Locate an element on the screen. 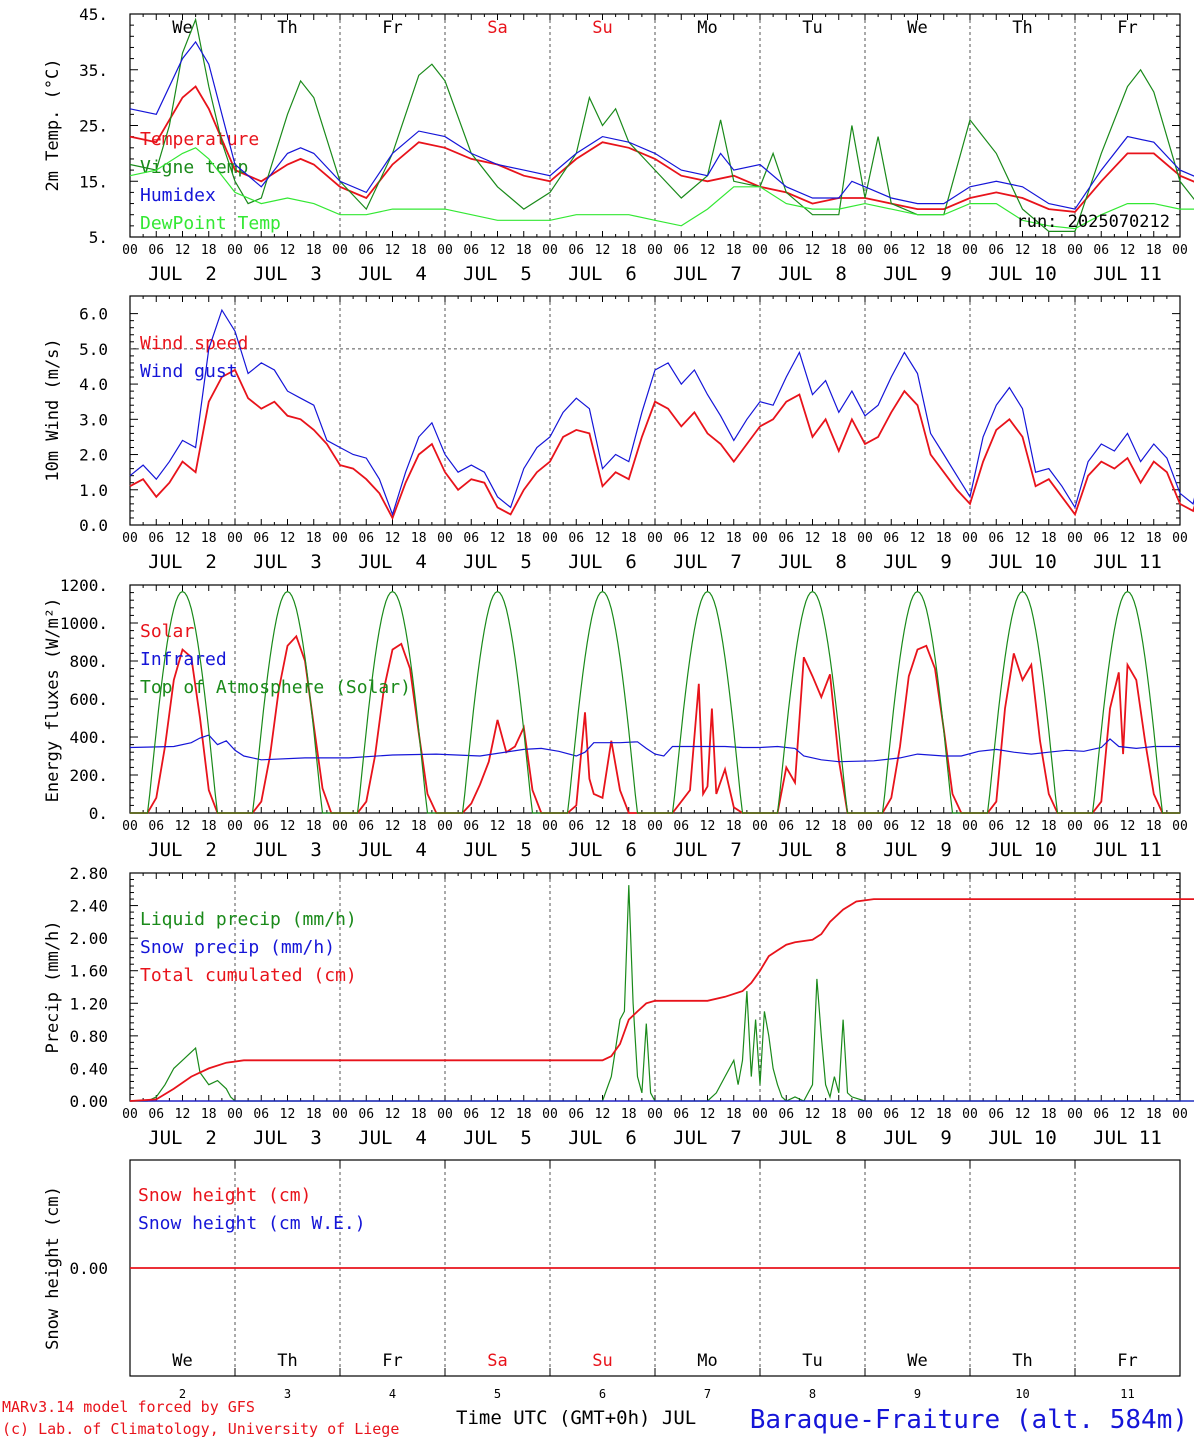  legend-entry: Wind speed is located at coordinates (194, 343).